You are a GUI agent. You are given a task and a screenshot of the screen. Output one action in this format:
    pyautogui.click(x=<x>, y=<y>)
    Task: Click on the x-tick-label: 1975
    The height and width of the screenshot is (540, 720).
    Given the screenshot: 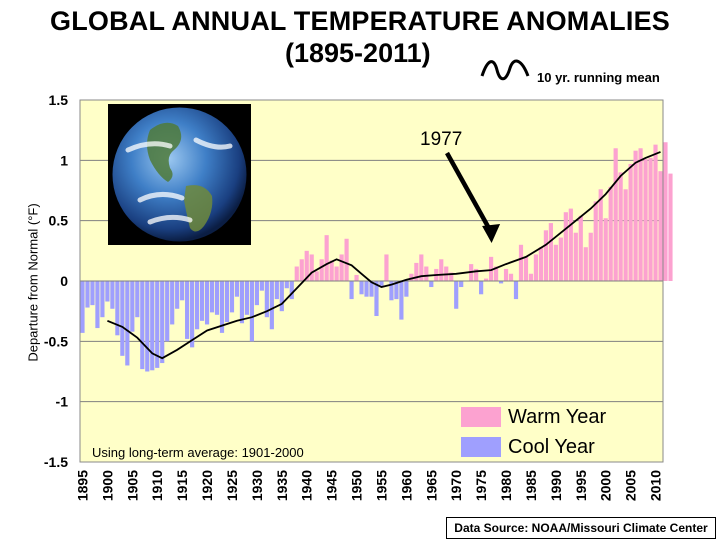 What is the action you would take?
    pyautogui.click(x=481, y=485)
    